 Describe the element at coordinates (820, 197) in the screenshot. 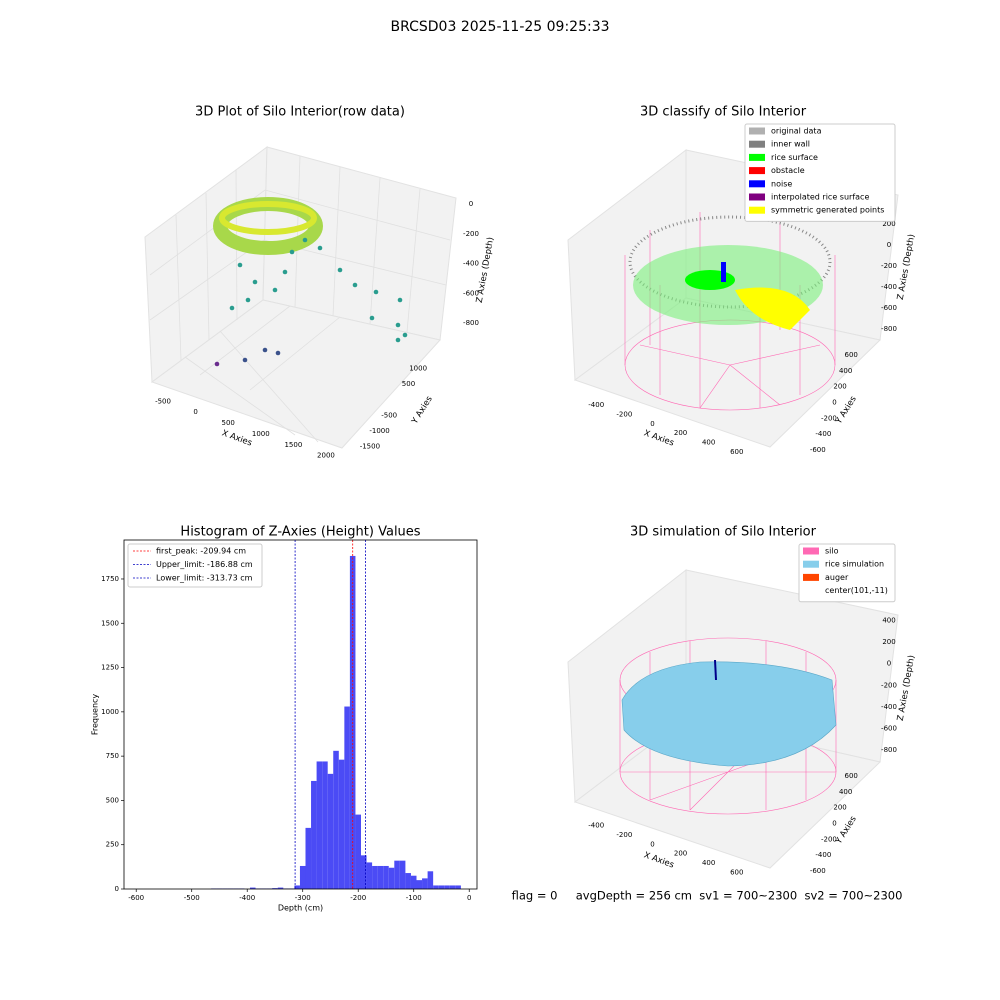

I see `legend-label: interpolated rice surface` at that location.